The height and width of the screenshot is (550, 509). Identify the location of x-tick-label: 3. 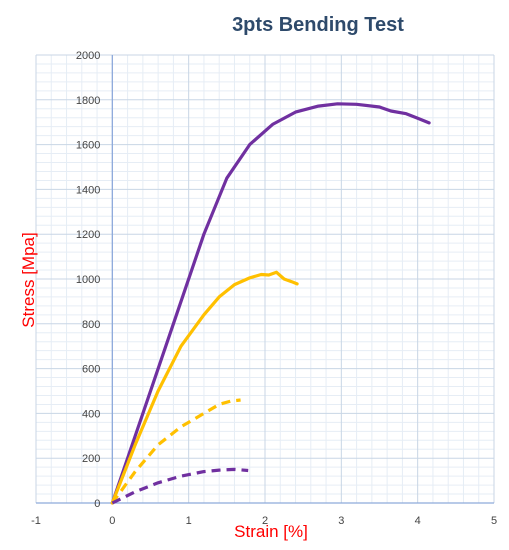
(341, 521).